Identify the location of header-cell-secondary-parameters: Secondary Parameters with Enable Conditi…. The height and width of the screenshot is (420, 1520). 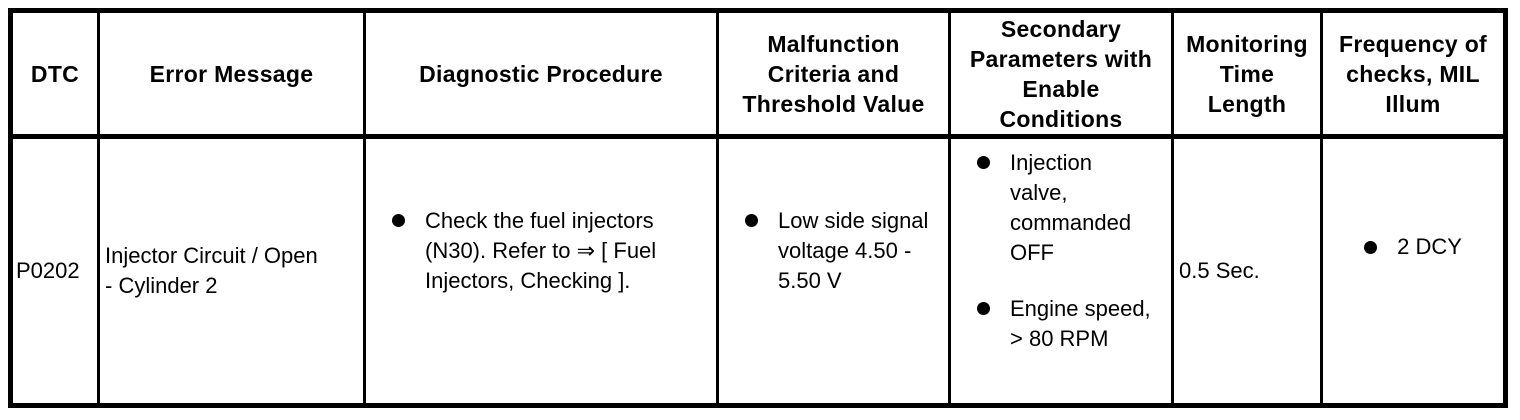
(1059, 76).